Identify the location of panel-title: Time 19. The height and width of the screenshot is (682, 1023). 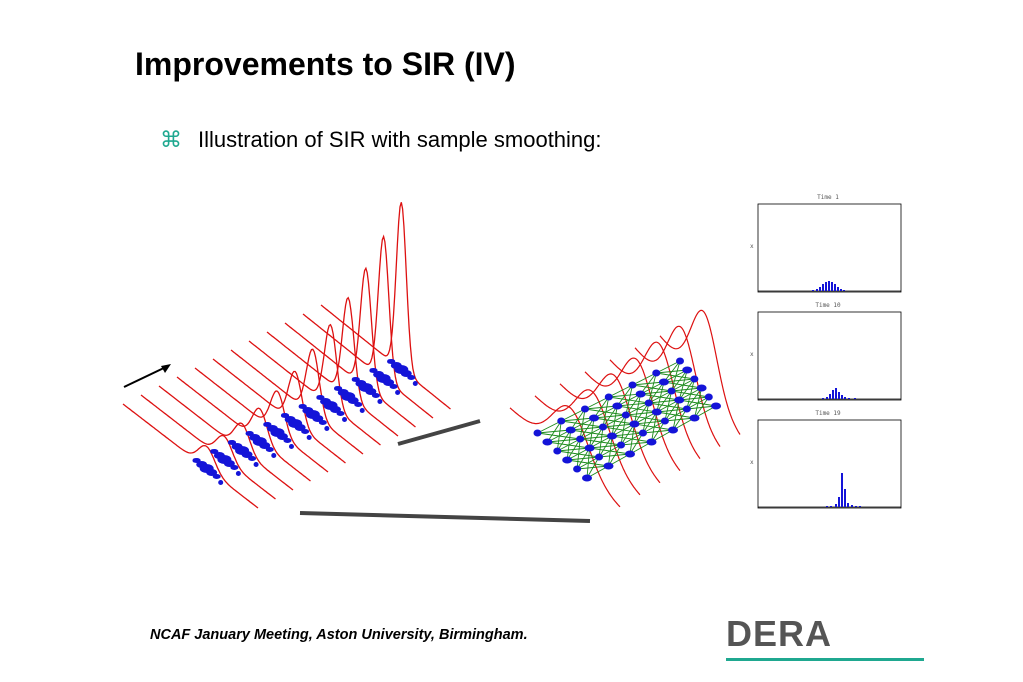
(828, 413).